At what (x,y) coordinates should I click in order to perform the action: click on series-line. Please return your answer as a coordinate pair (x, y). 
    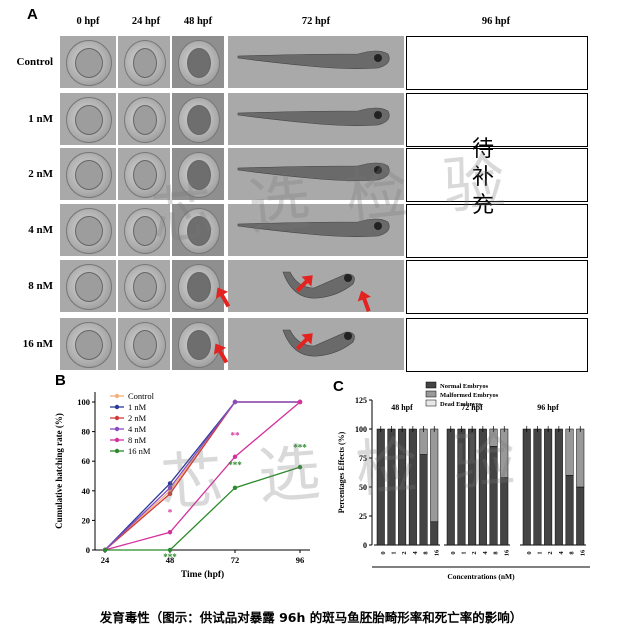
    Looking at the image, I should click on (203, 508).